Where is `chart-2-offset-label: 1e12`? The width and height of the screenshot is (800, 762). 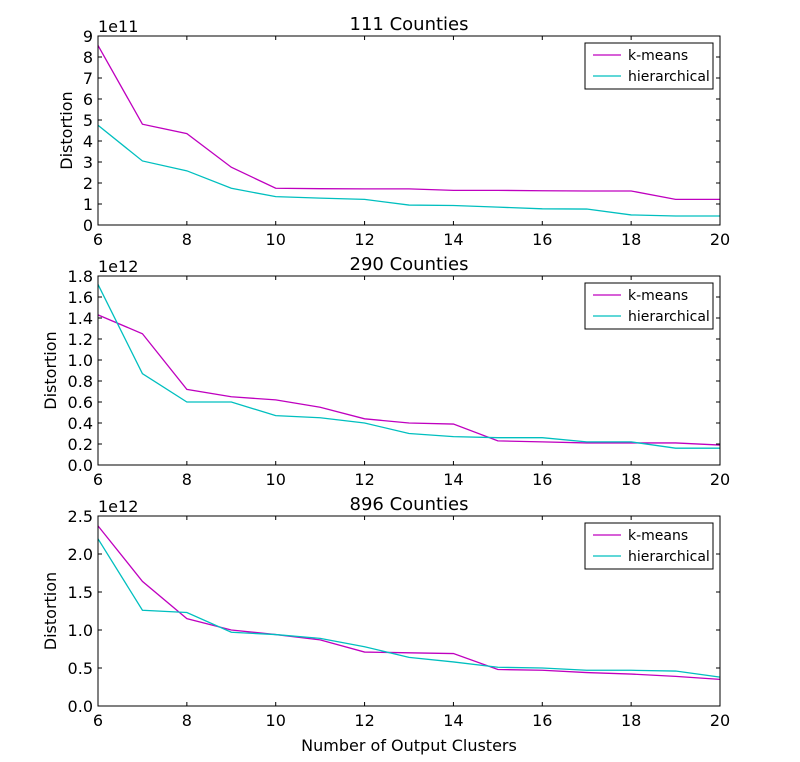 chart-2-offset-label: 1e12 is located at coordinates (118, 266).